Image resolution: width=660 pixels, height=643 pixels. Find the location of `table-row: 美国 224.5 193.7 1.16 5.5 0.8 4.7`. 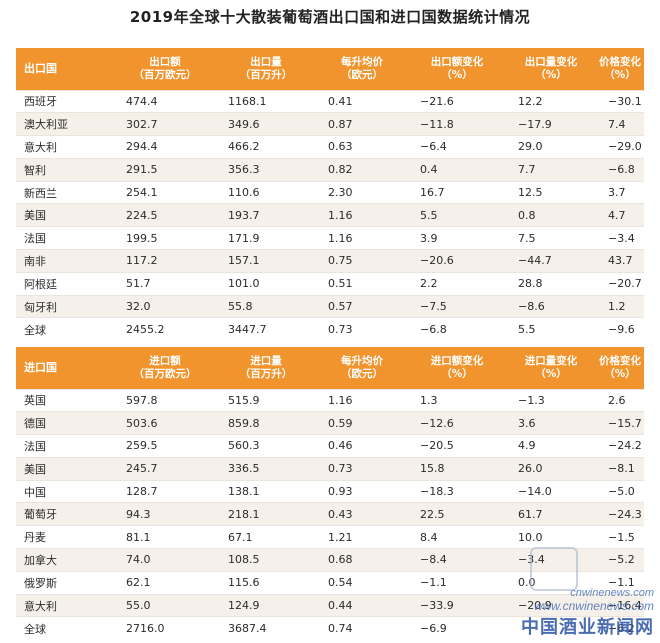

table-row: 美国 224.5 193.7 1.16 5.5 0.8 4.7 is located at coordinates (330, 215).